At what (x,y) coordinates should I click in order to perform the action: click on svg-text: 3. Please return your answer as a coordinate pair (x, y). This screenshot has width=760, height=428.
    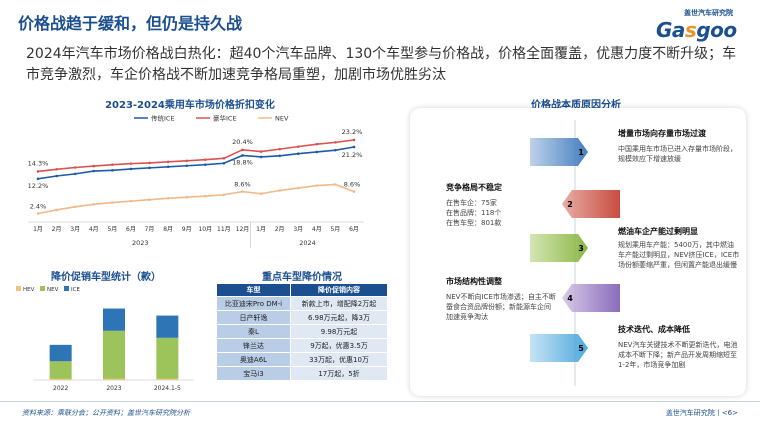
    Looking at the image, I should click on (581, 248).